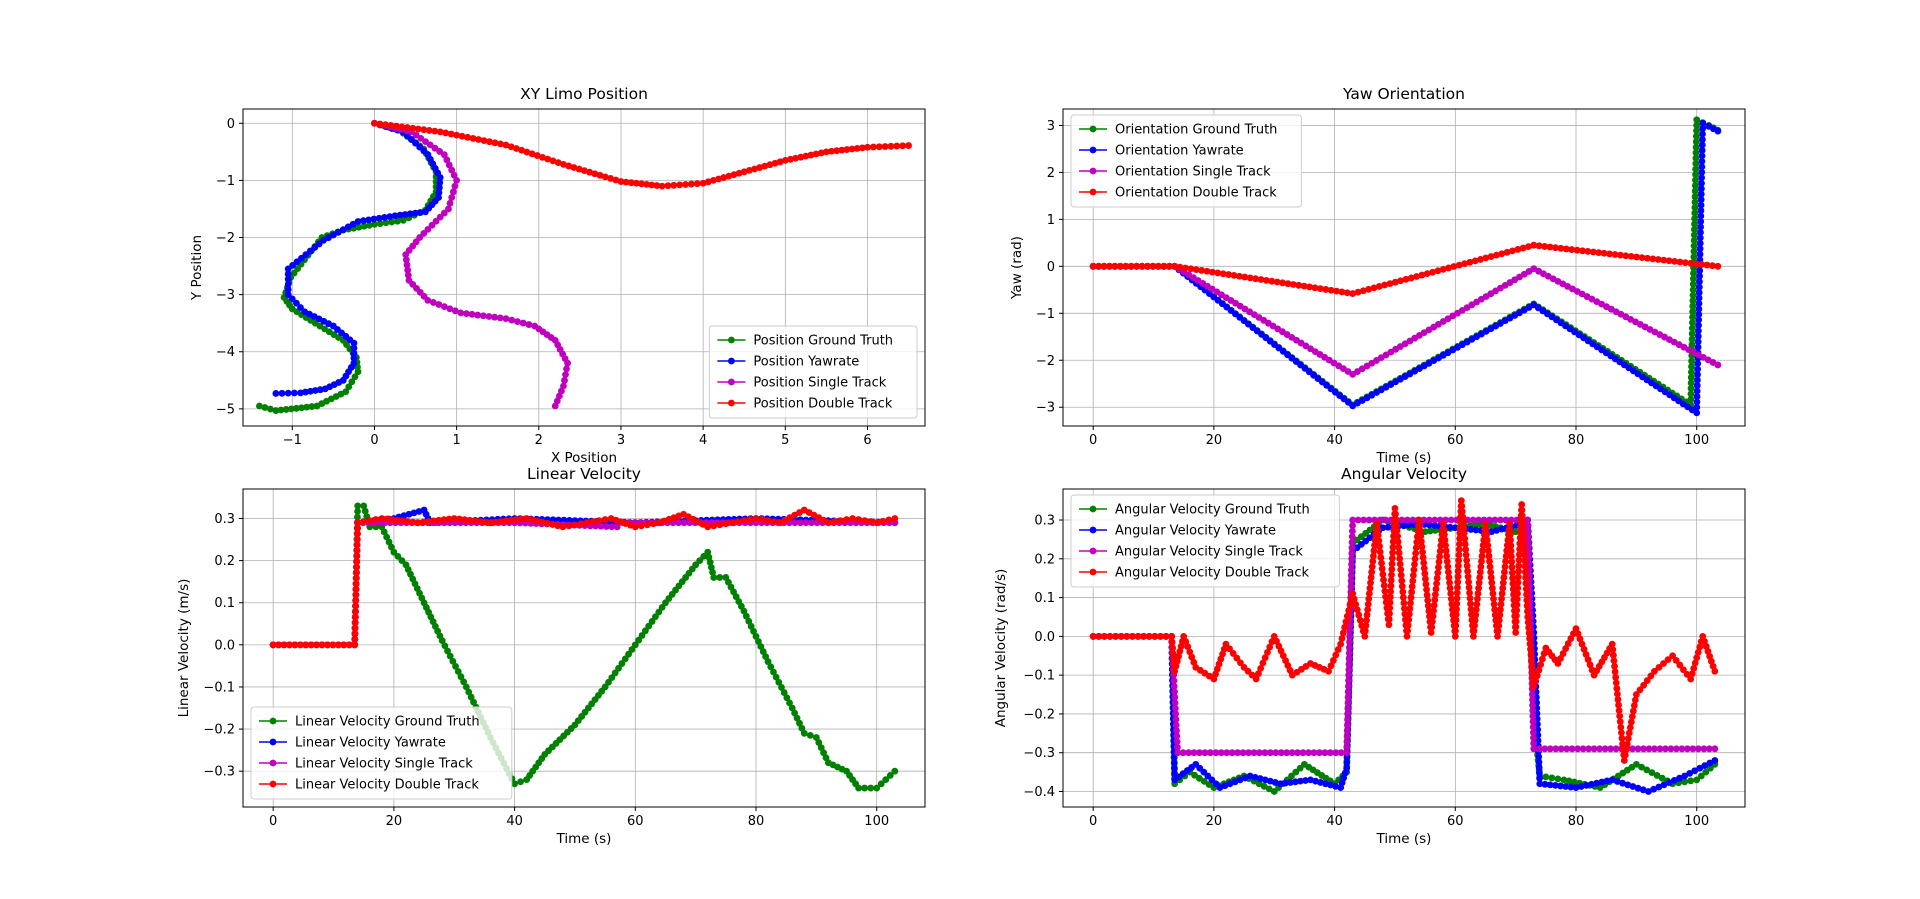 The image size is (1920, 899). What do you see at coordinates (394, 821) in the screenshot?
I see `x-tick-label: 20` at bounding box center [394, 821].